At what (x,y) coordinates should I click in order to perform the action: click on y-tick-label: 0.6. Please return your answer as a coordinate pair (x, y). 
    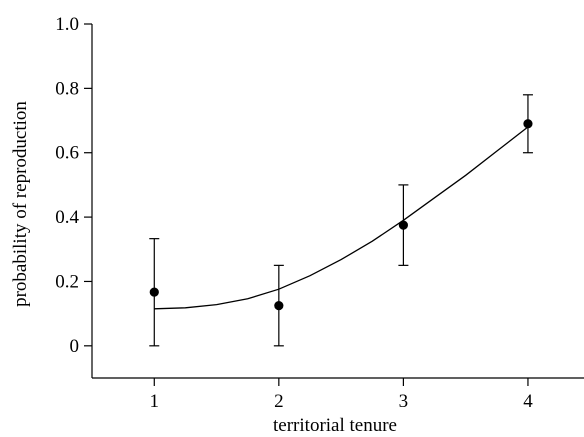
    Looking at the image, I should click on (67, 153).